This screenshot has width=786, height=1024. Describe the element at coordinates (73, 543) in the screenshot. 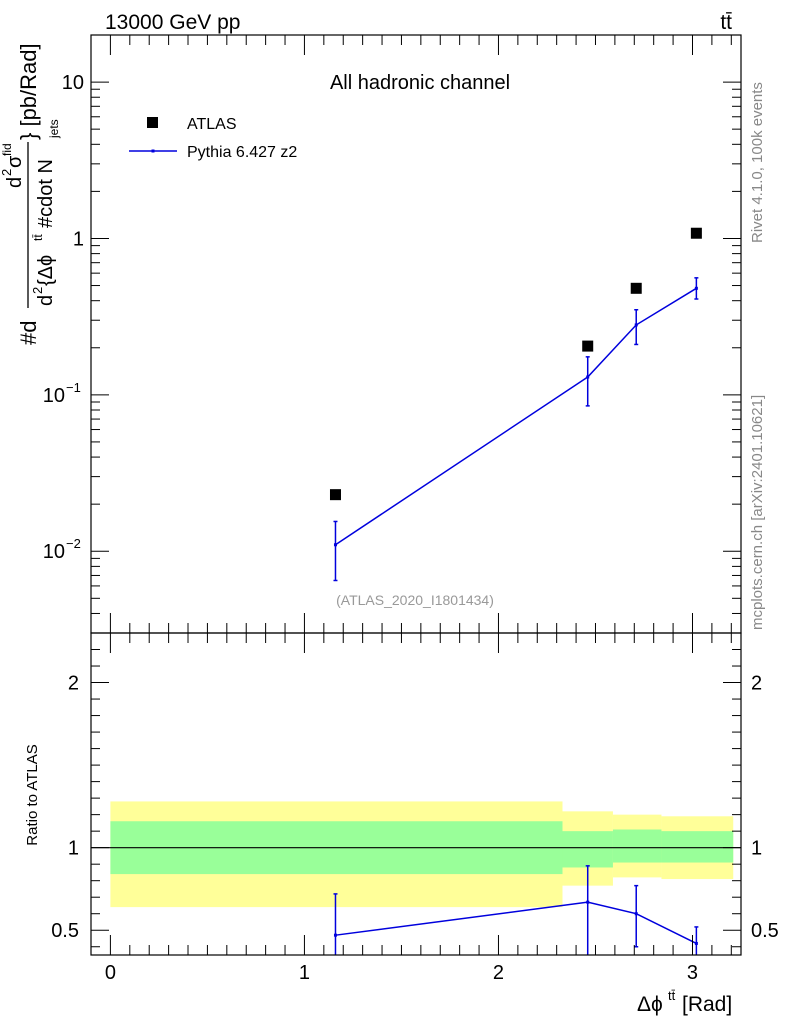

I see `main-y-tick-label-exponent: −2` at that location.